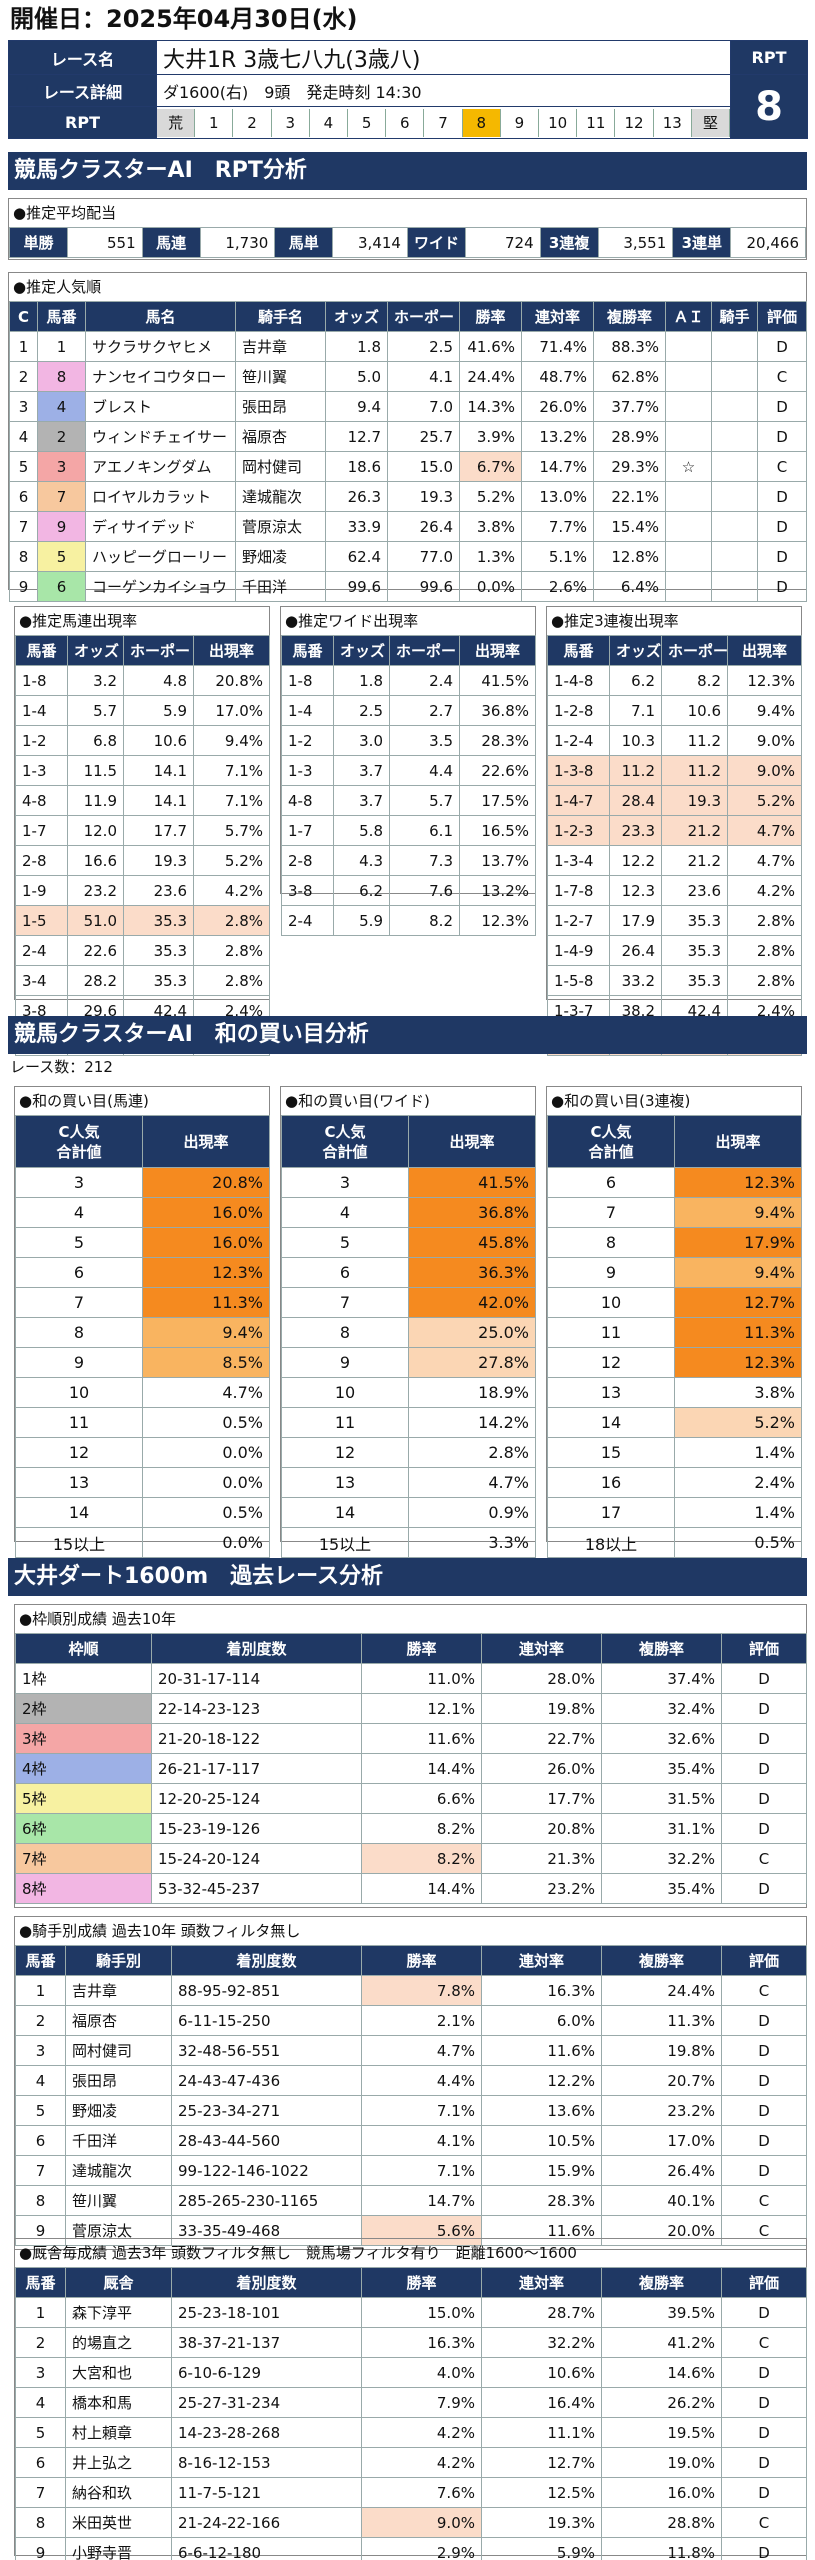 The height and width of the screenshot is (2560, 815). Describe the element at coordinates (38, 242) in the screenshot. I see `payout-label: 単勝` at that location.